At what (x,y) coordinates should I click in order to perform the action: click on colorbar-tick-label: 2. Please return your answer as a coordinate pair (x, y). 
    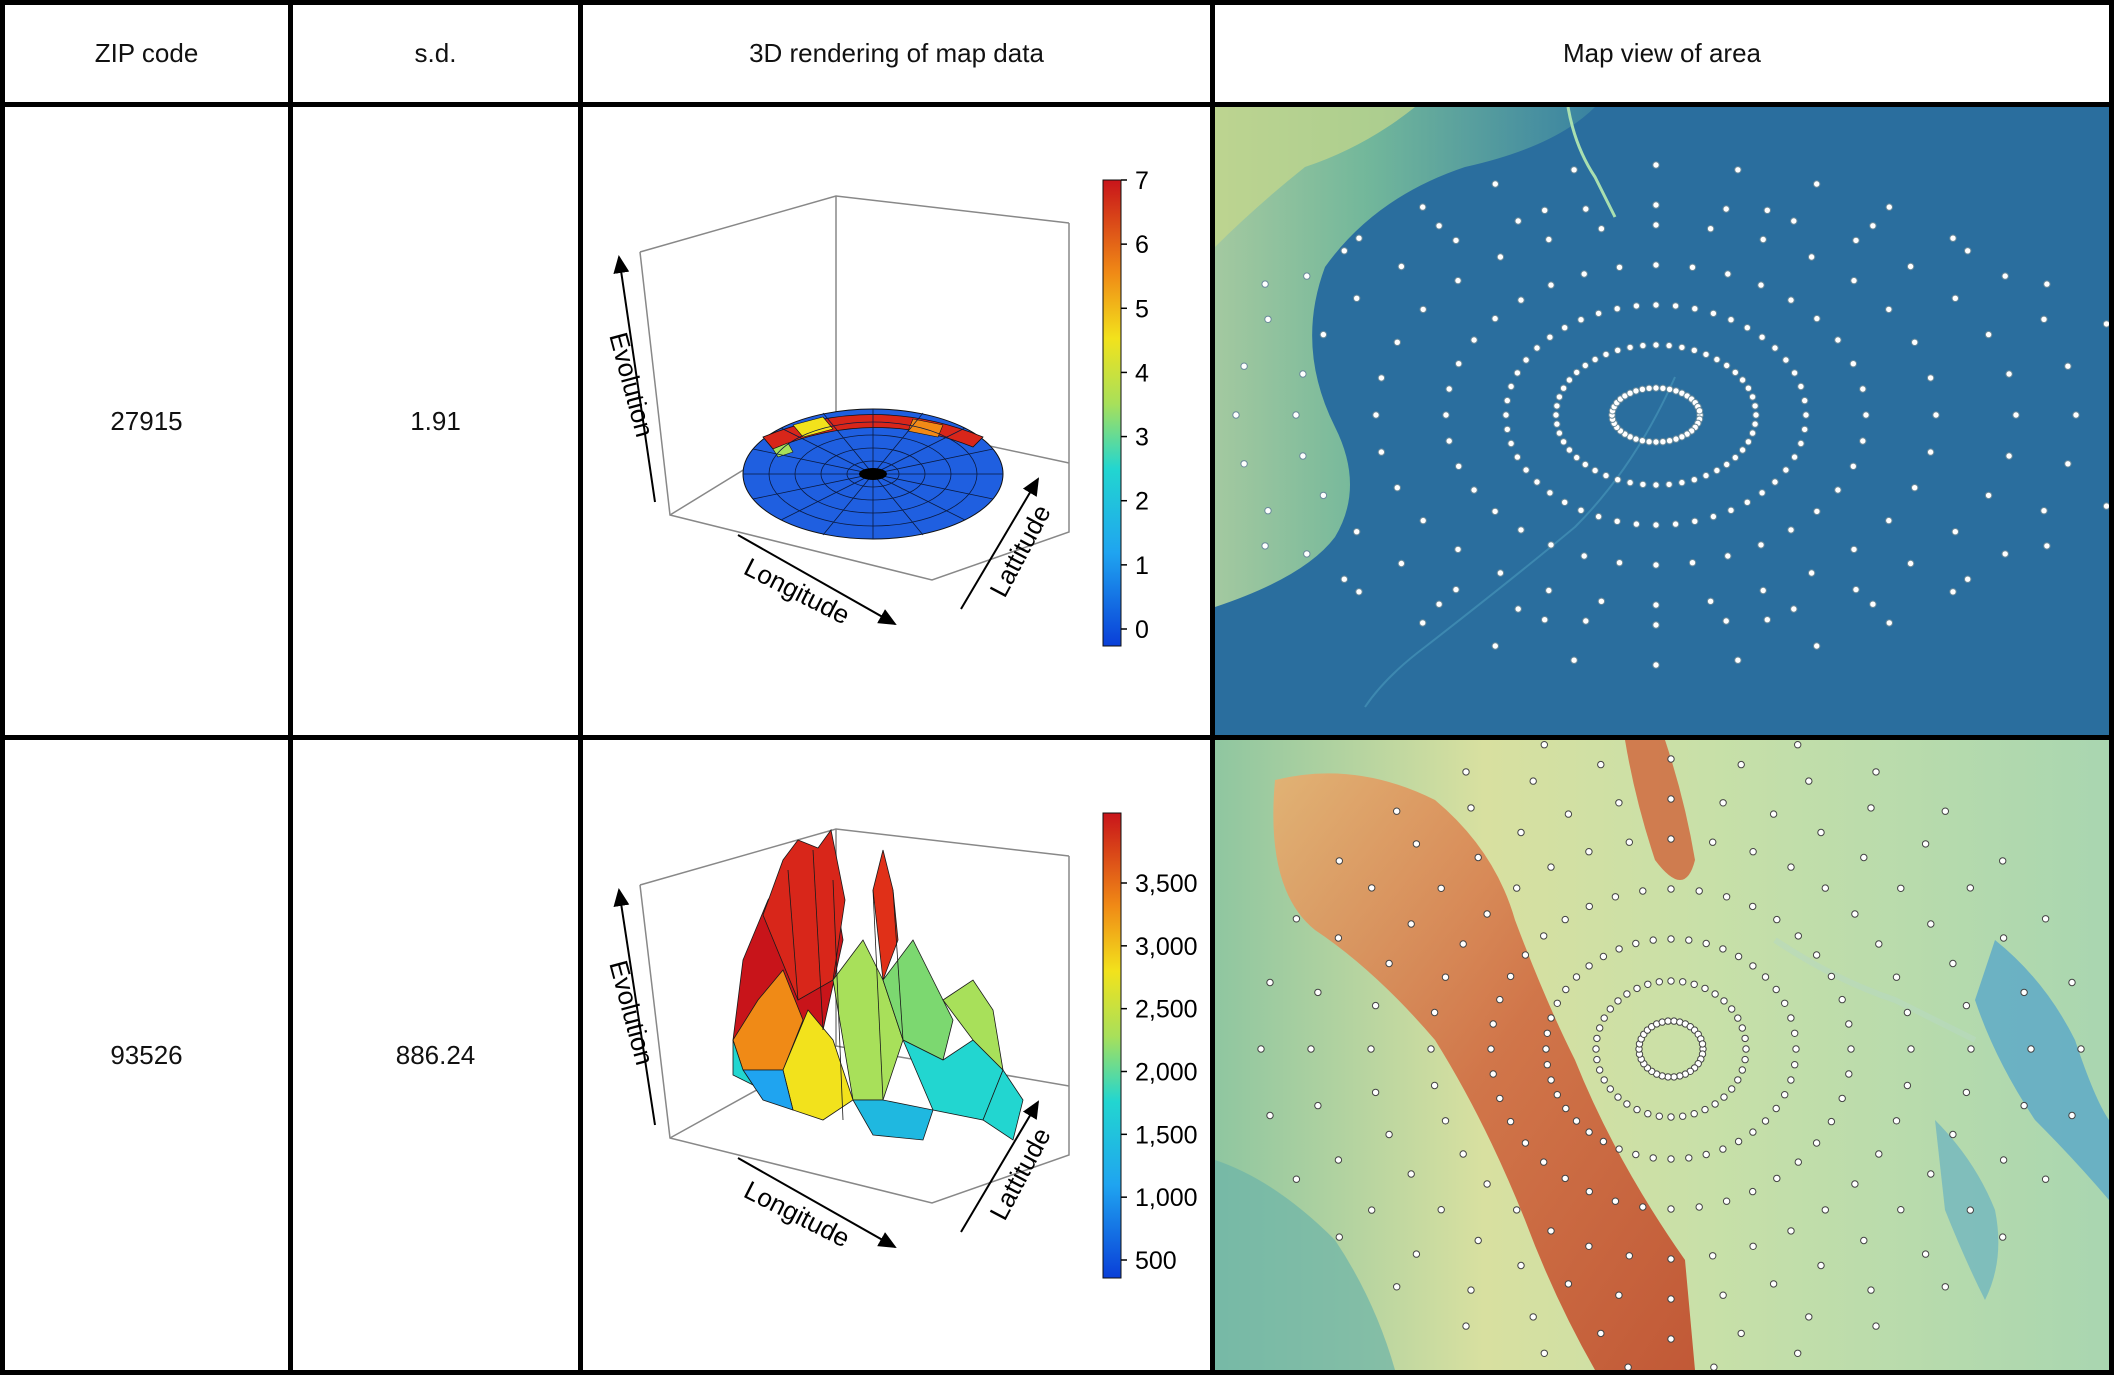
    Looking at the image, I should click on (1142, 502).